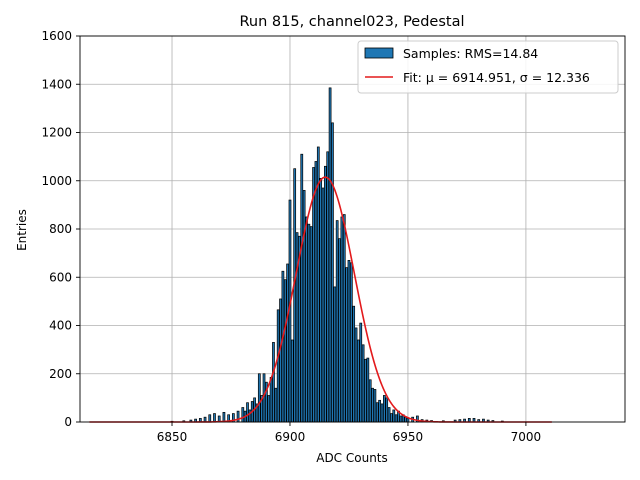  I want to click on legend-item-fit: Fit: μ = 6914.951, σ = 12.336, so click(496, 77).